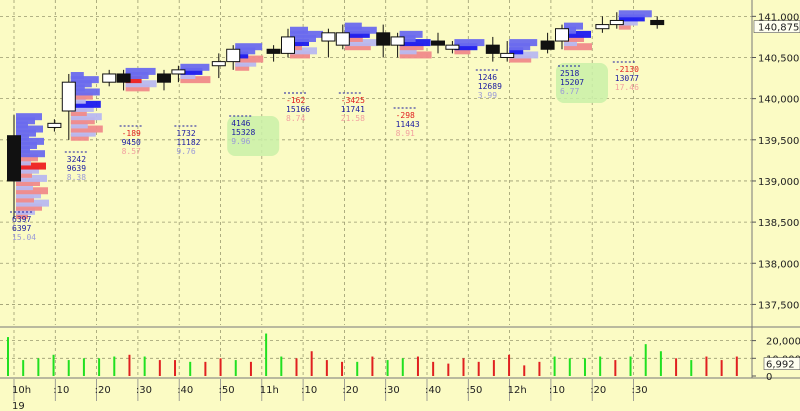  I want to click on current-price-tag, so click(776, 26).